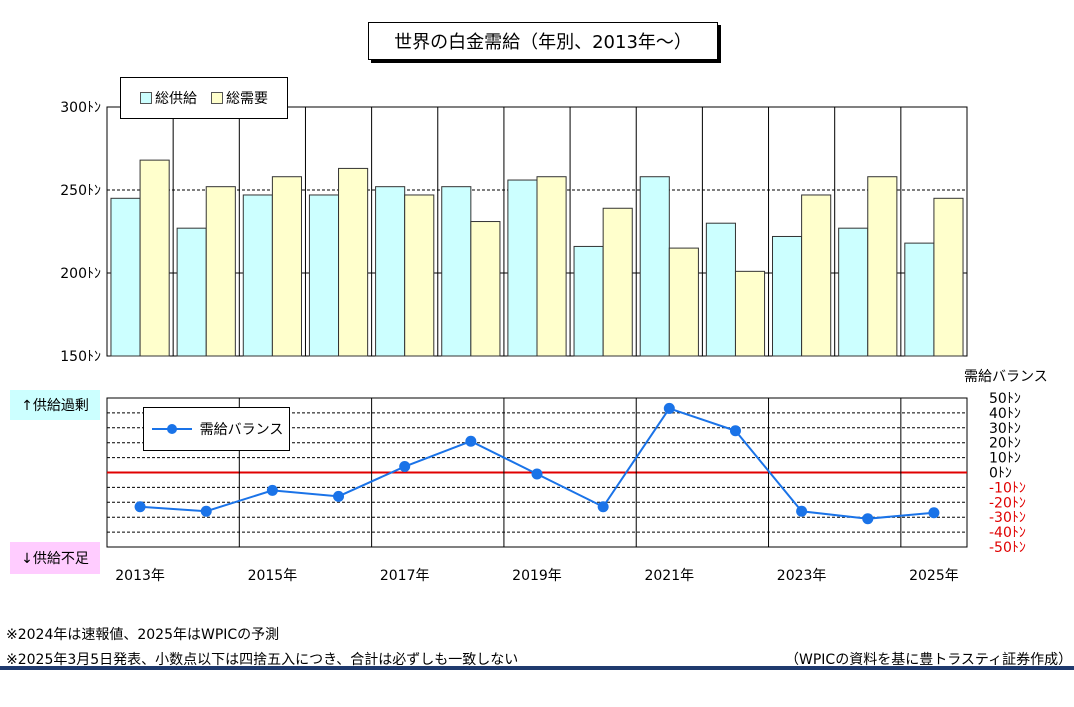  Describe the element at coordinates (669, 576) in the screenshot. I see `x-tick-label: 2021年` at that location.